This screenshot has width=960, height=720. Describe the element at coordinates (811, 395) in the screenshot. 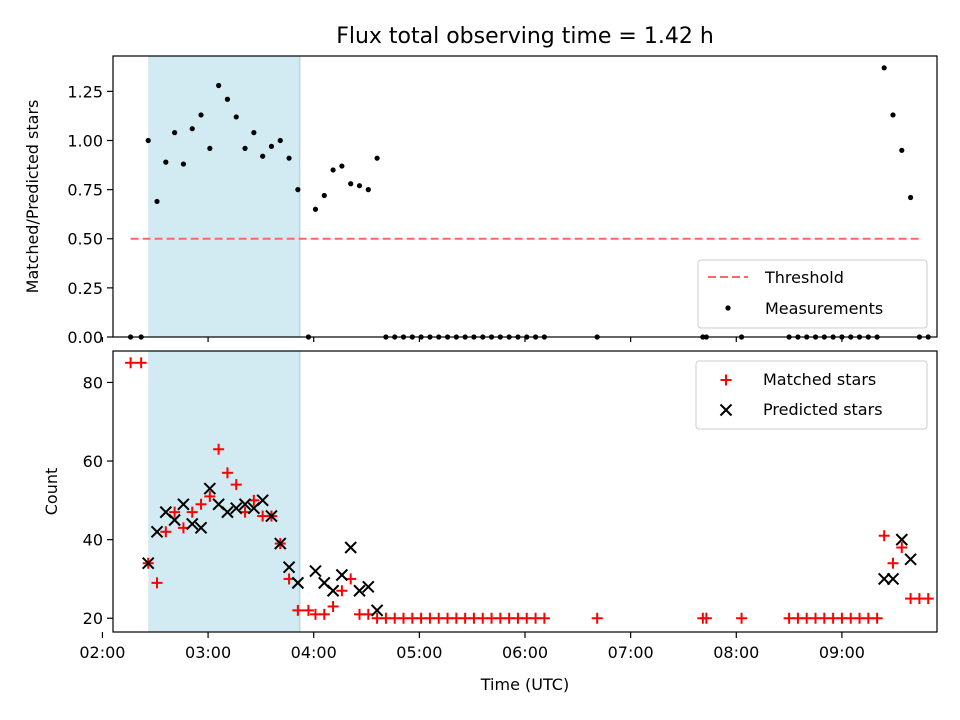

I see `bottom-legend-box` at that location.